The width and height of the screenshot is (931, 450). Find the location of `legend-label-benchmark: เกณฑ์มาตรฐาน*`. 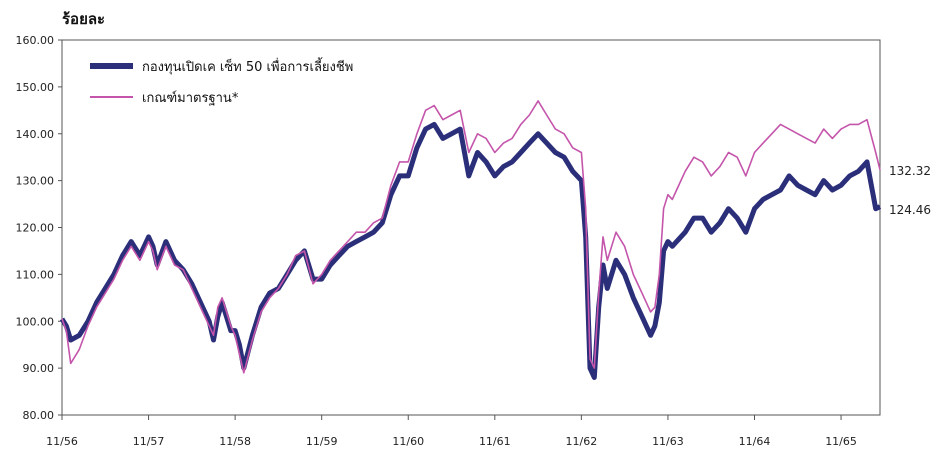

legend-label-benchmark: เกณฑ์มาตรฐาน* is located at coordinates (190, 98).